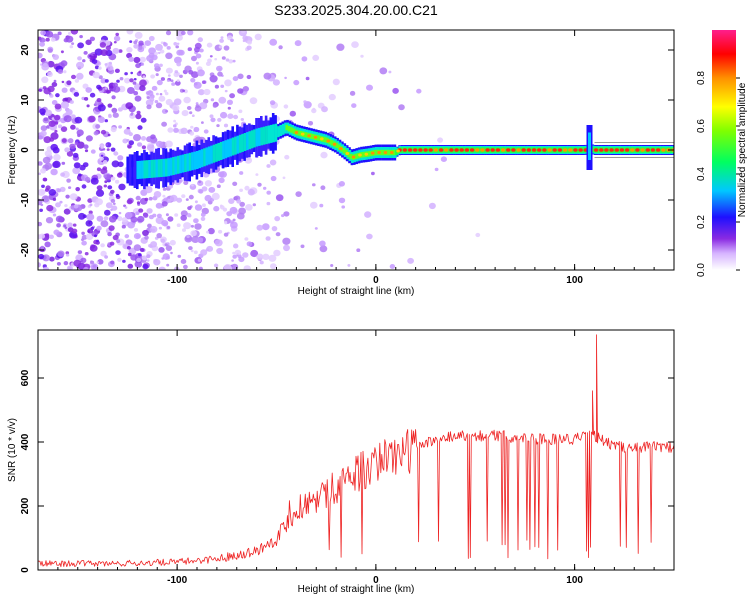 This screenshot has height=600, width=750. What do you see at coordinates (742, 149) in the screenshot?
I see `colorbar-label: Normalized spectral amplitude` at bounding box center [742, 149].